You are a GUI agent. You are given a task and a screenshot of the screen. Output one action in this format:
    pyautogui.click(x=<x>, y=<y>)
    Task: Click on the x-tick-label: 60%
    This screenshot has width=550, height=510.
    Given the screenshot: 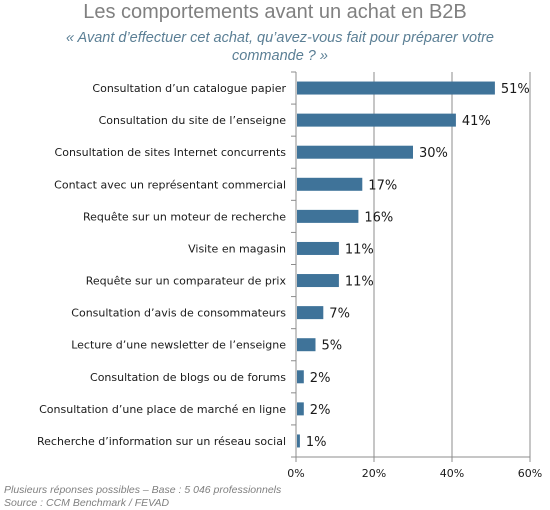 What is the action you would take?
    pyautogui.click(x=530, y=473)
    